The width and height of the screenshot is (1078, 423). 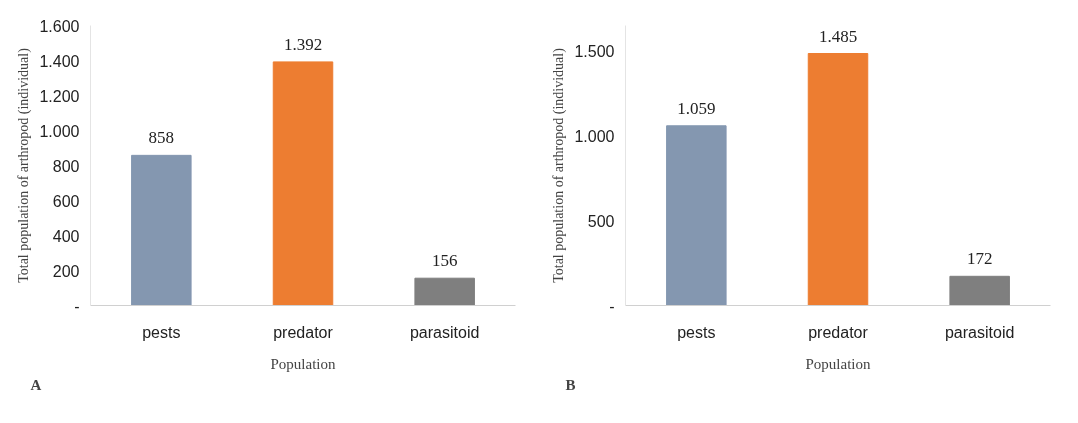 I want to click on data-label: 1.059, so click(x=696, y=108).